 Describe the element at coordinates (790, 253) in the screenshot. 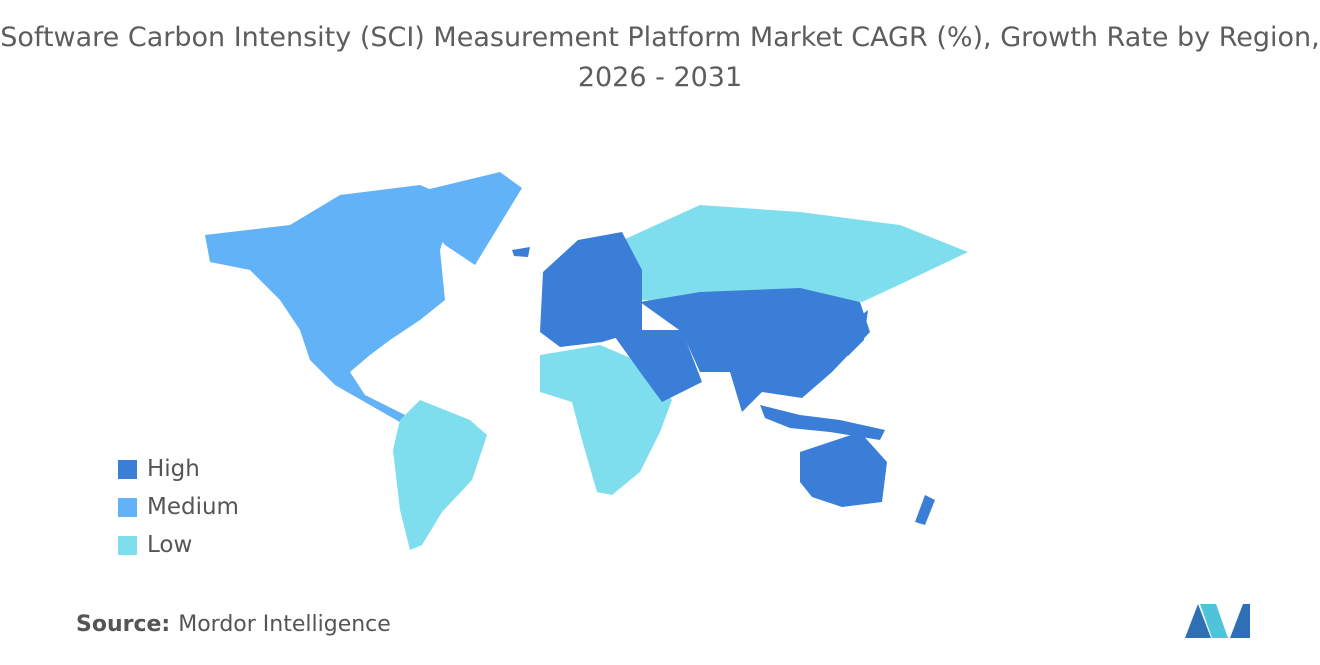

I see `russia` at that location.